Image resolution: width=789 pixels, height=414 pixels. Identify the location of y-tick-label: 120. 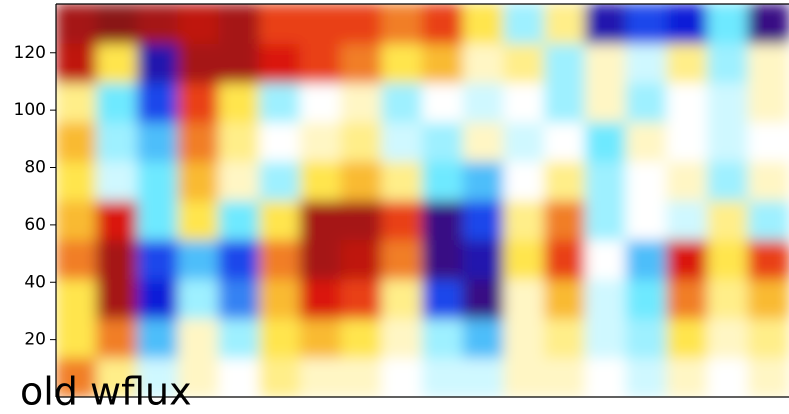
(30, 53).